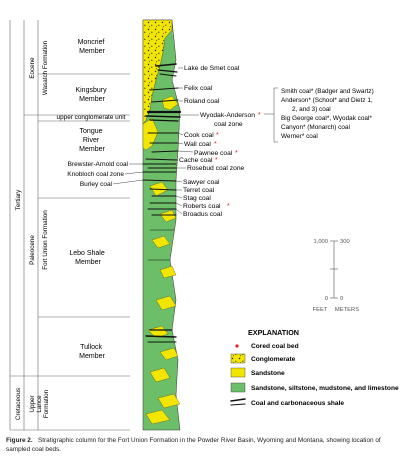 The width and height of the screenshot is (400, 468). What do you see at coordinates (320, 310) in the screenshot?
I see `scale-feet-label: FEET` at bounding box center [320, 310].